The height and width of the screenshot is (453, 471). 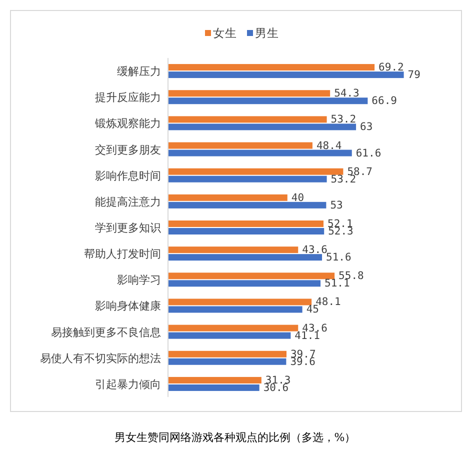 What do you see at coordinates (391, 68) in the screenshot?
I see `data-label: 69.2` at bounding box center [391, 68].